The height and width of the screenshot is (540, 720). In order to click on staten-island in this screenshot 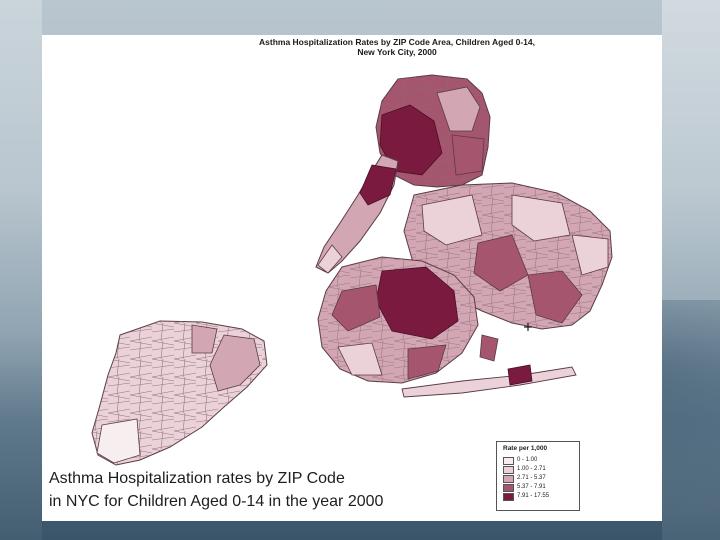, I will do `click(179, 393)`.